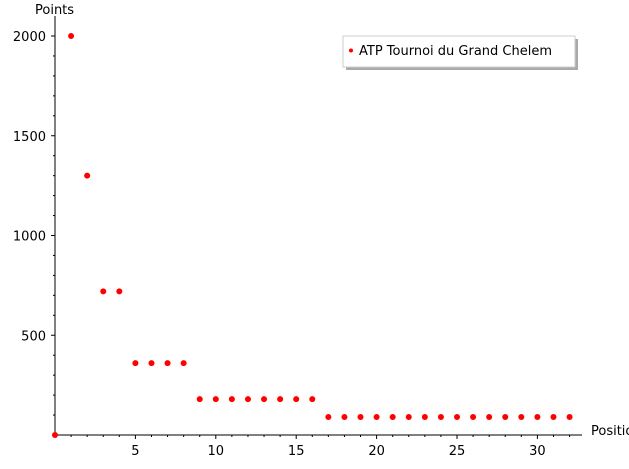  What do you see at coordinates (34, 187) in the screenshot?
I see `y-ticks: 500 1000 1500 2000` at bounding box center [34, 187].